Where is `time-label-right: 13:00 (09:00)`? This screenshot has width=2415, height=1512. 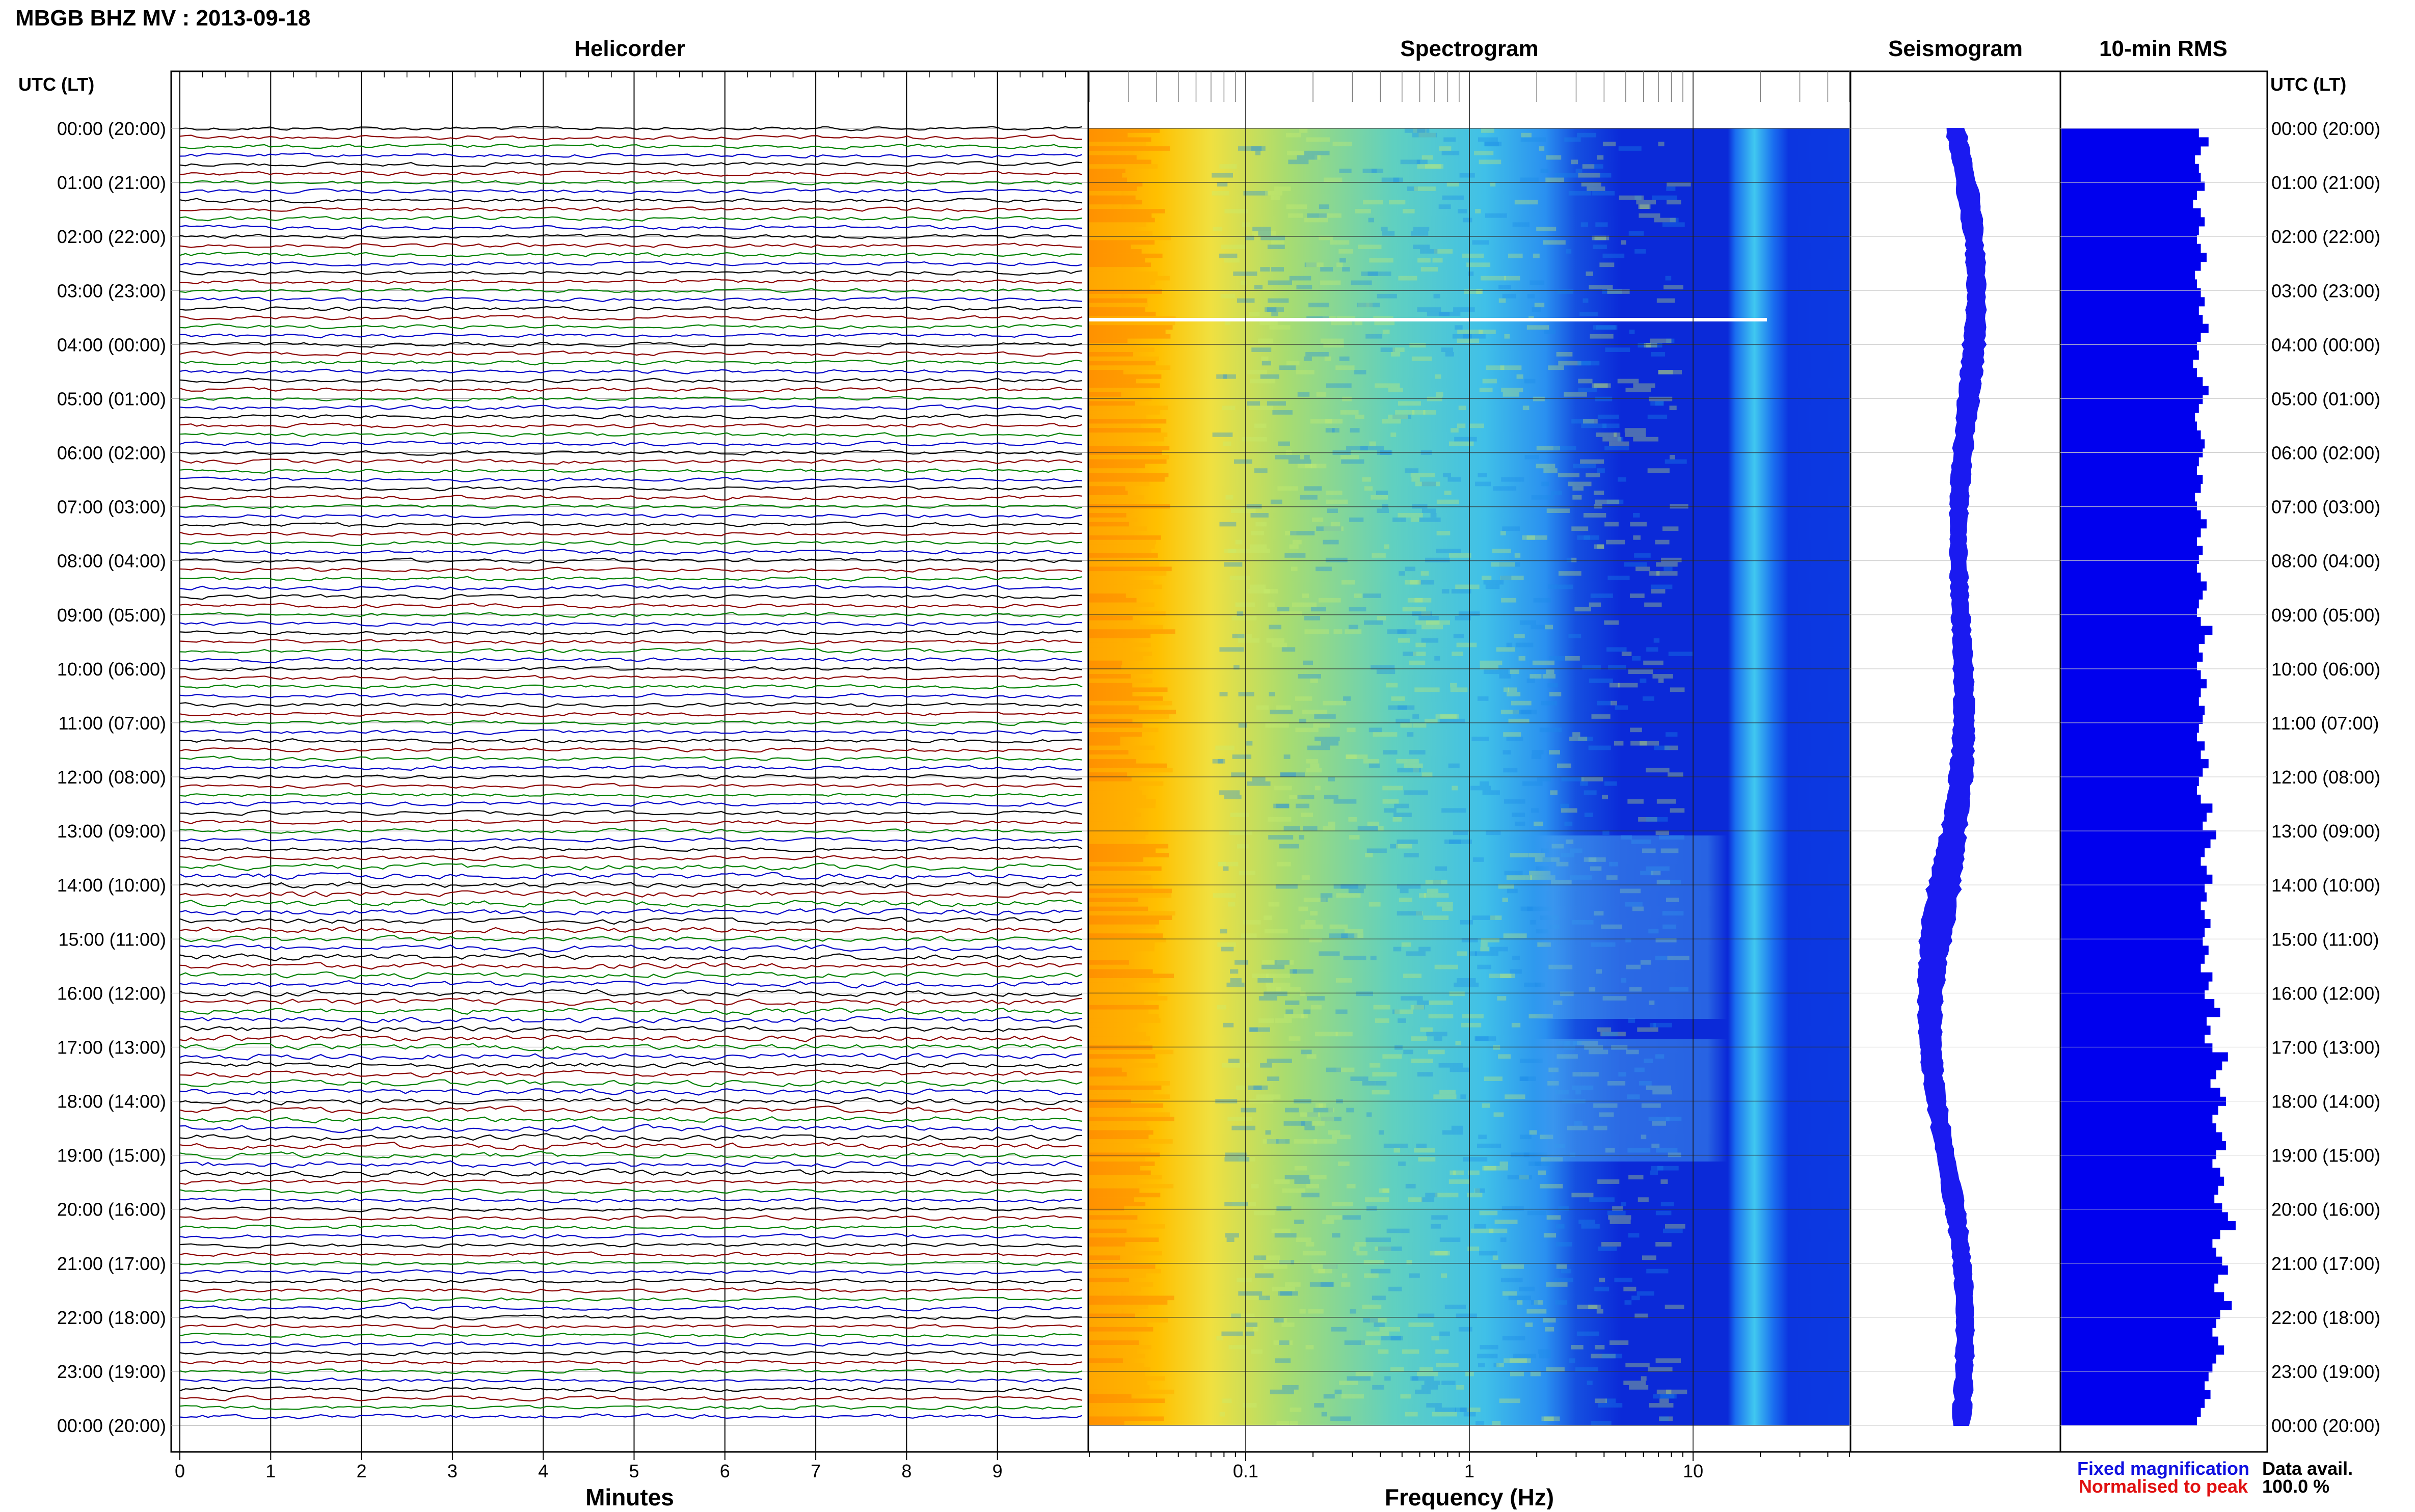
time-label-right: 13:00 (09:00) is located at coordinates (2326, 831).